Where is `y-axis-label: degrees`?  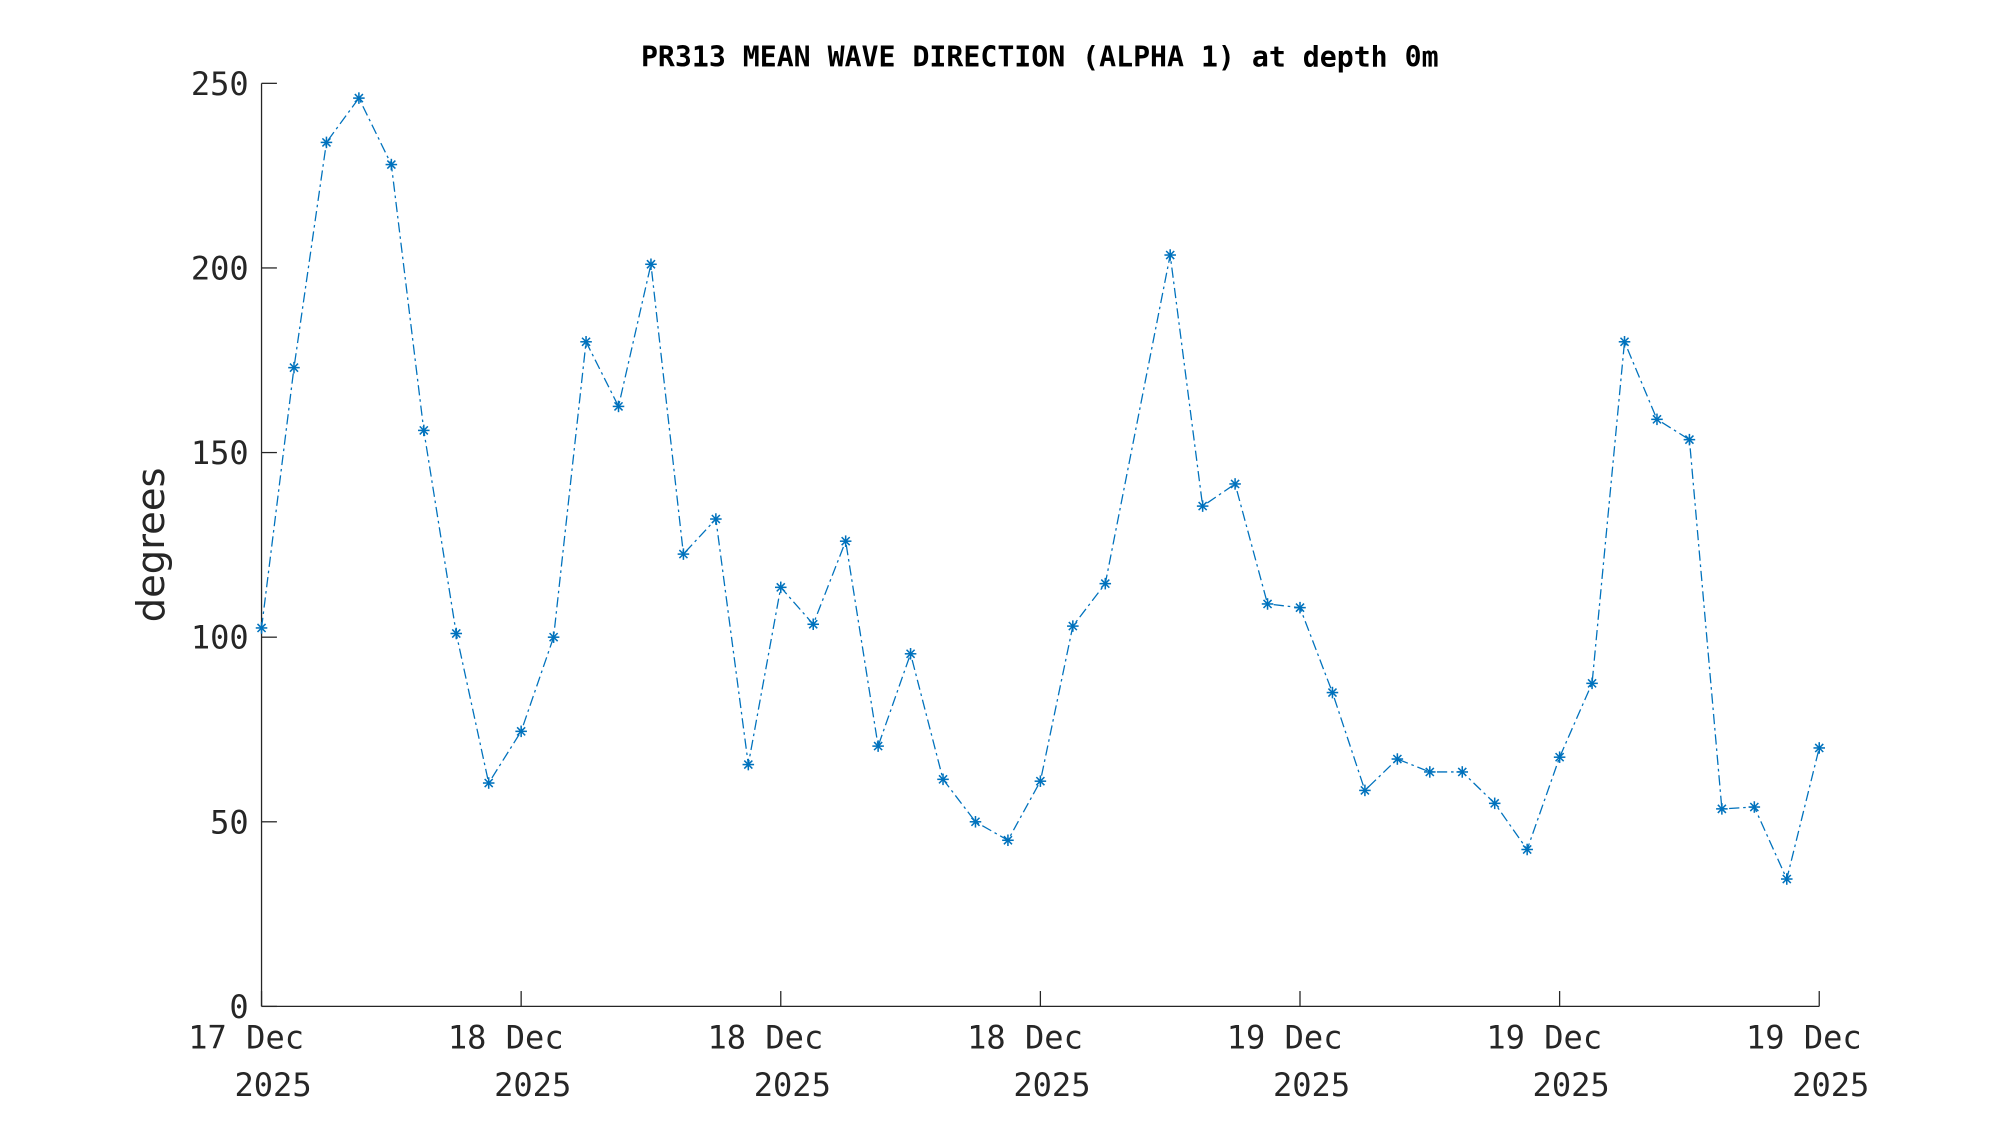
y-axis-label: degrees is located at coordinates (151, 544).